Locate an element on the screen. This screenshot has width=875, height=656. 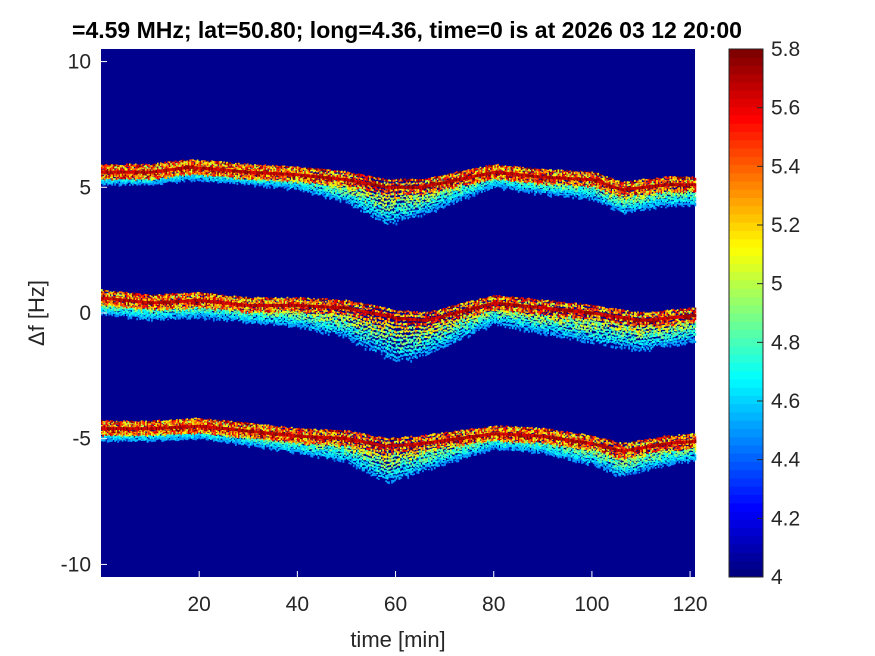
colorbar-tick-label-8: 5.6 is located at coordinates (785, 108).